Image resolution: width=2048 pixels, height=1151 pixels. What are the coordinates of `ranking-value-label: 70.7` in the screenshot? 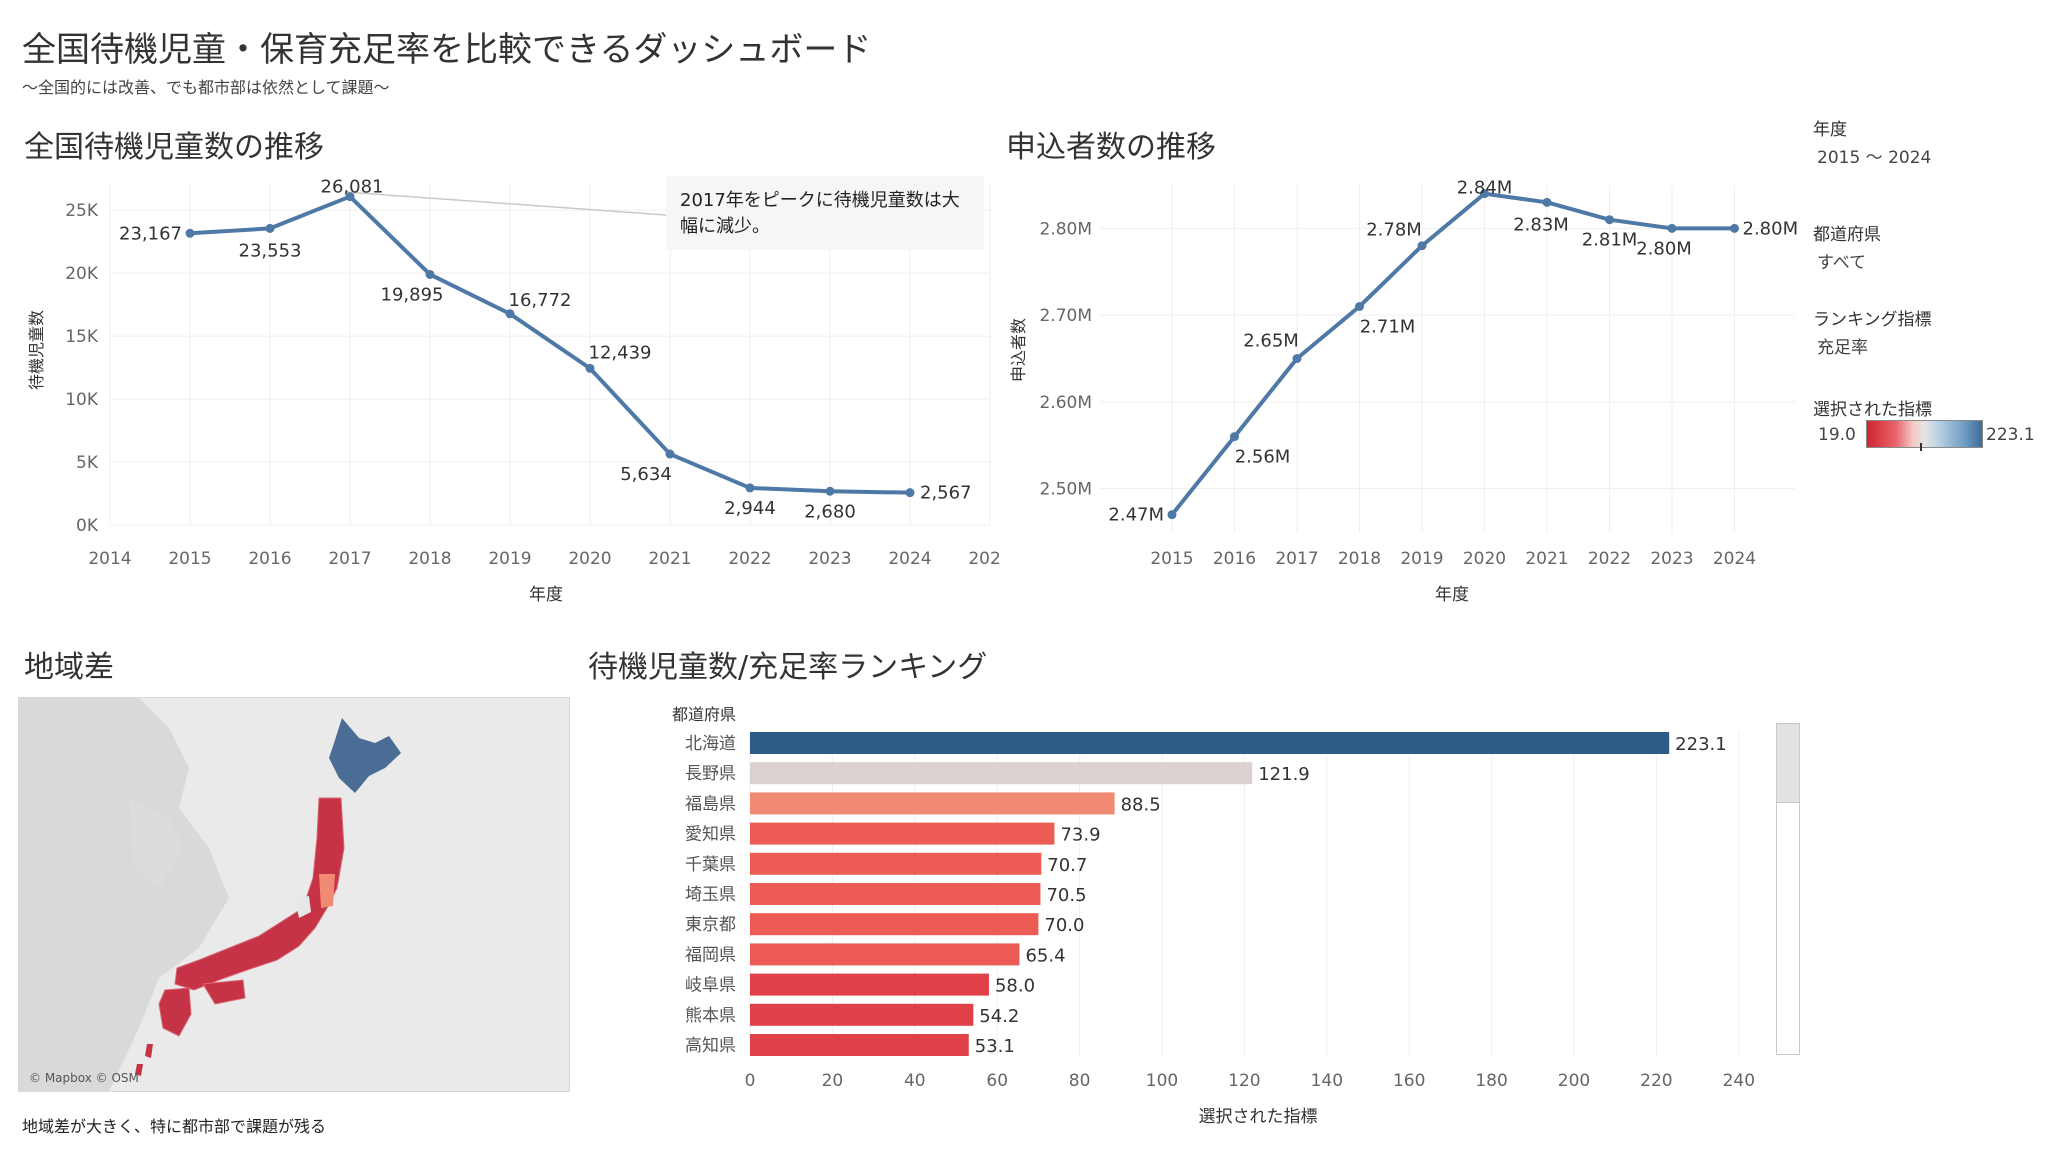 It's located at (1067, 865).